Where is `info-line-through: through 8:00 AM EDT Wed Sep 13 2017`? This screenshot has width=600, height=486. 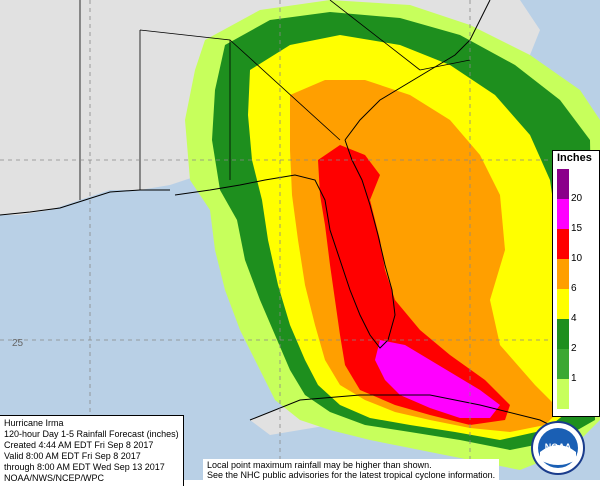
info-line-through: through 8:00 AM EDT Wed Sep 13 2017 is located at coordinates (84, 467).